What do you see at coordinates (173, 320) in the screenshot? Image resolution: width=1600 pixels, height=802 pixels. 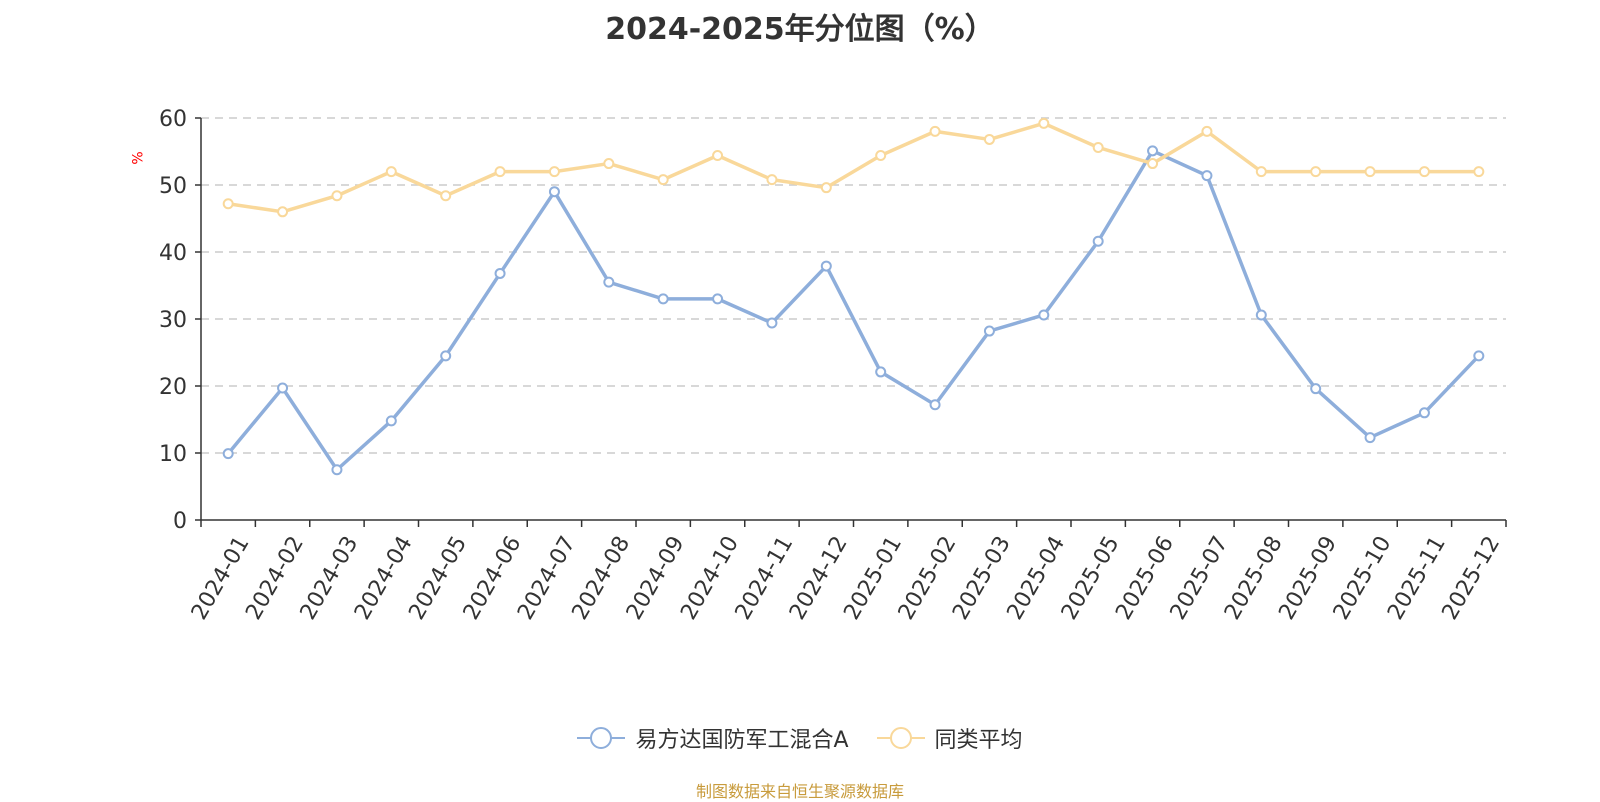 I see `y-tick-label-30: 30` at bounding box center [173, 320].